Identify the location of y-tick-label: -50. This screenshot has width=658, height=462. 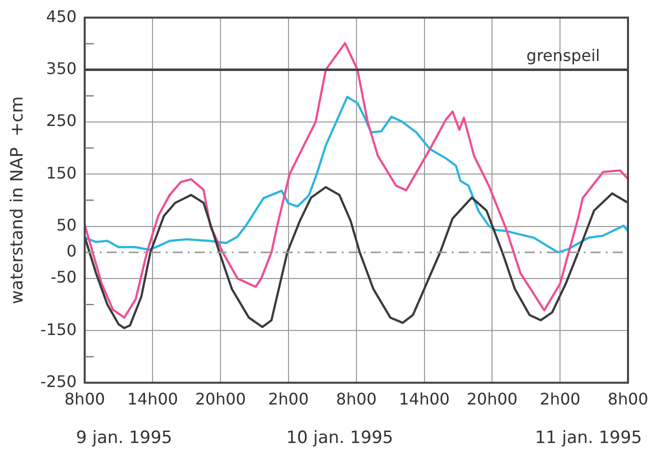
(63, 277).